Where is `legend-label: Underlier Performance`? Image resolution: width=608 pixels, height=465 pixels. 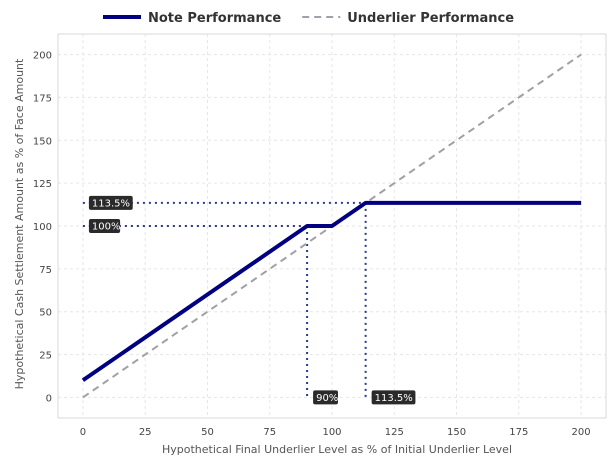 legend-label: Underlier Performance is located at coordinates (430, 18).